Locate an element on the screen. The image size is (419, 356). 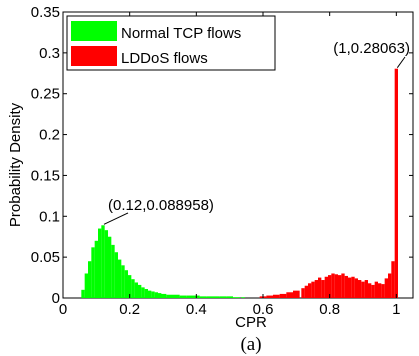
legend-label-normal-tcp: Normal TCP flows is located at coordinates (181, 33).